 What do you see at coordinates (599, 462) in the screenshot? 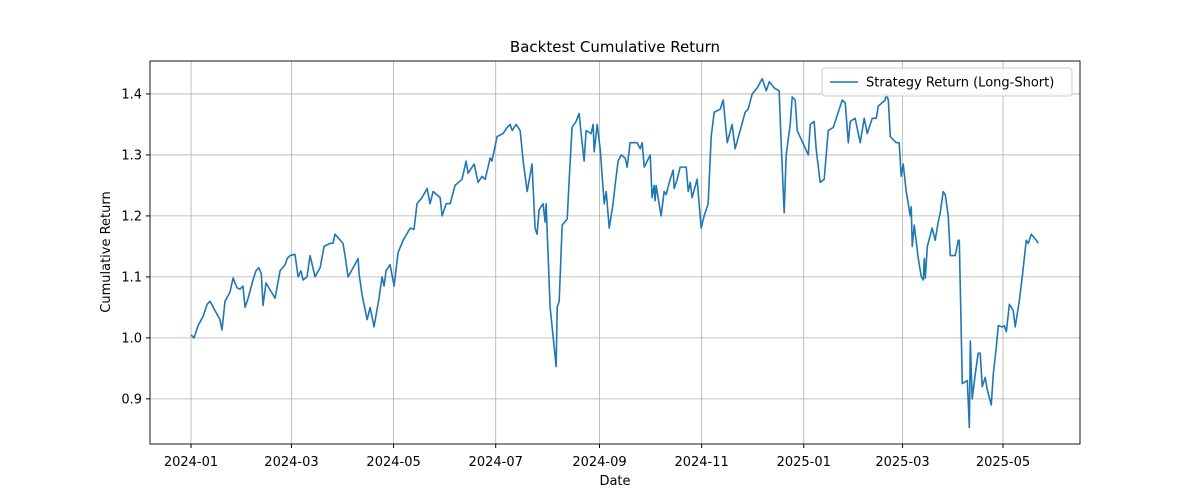
I see `x-tick-label: 2024-09` at bounding box center [599, 462].